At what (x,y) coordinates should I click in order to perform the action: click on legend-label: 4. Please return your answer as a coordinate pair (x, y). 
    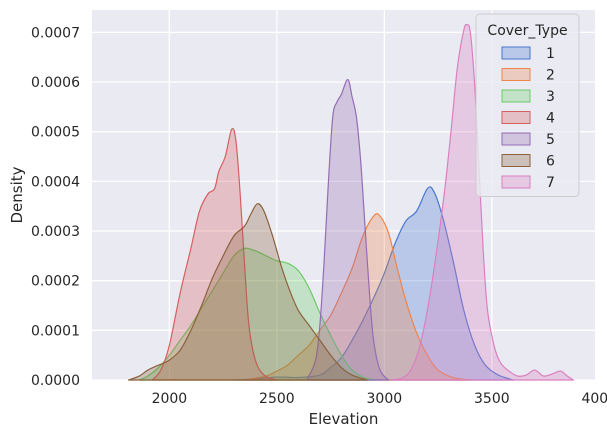
    Looking at the image, I should click on (550, 119).